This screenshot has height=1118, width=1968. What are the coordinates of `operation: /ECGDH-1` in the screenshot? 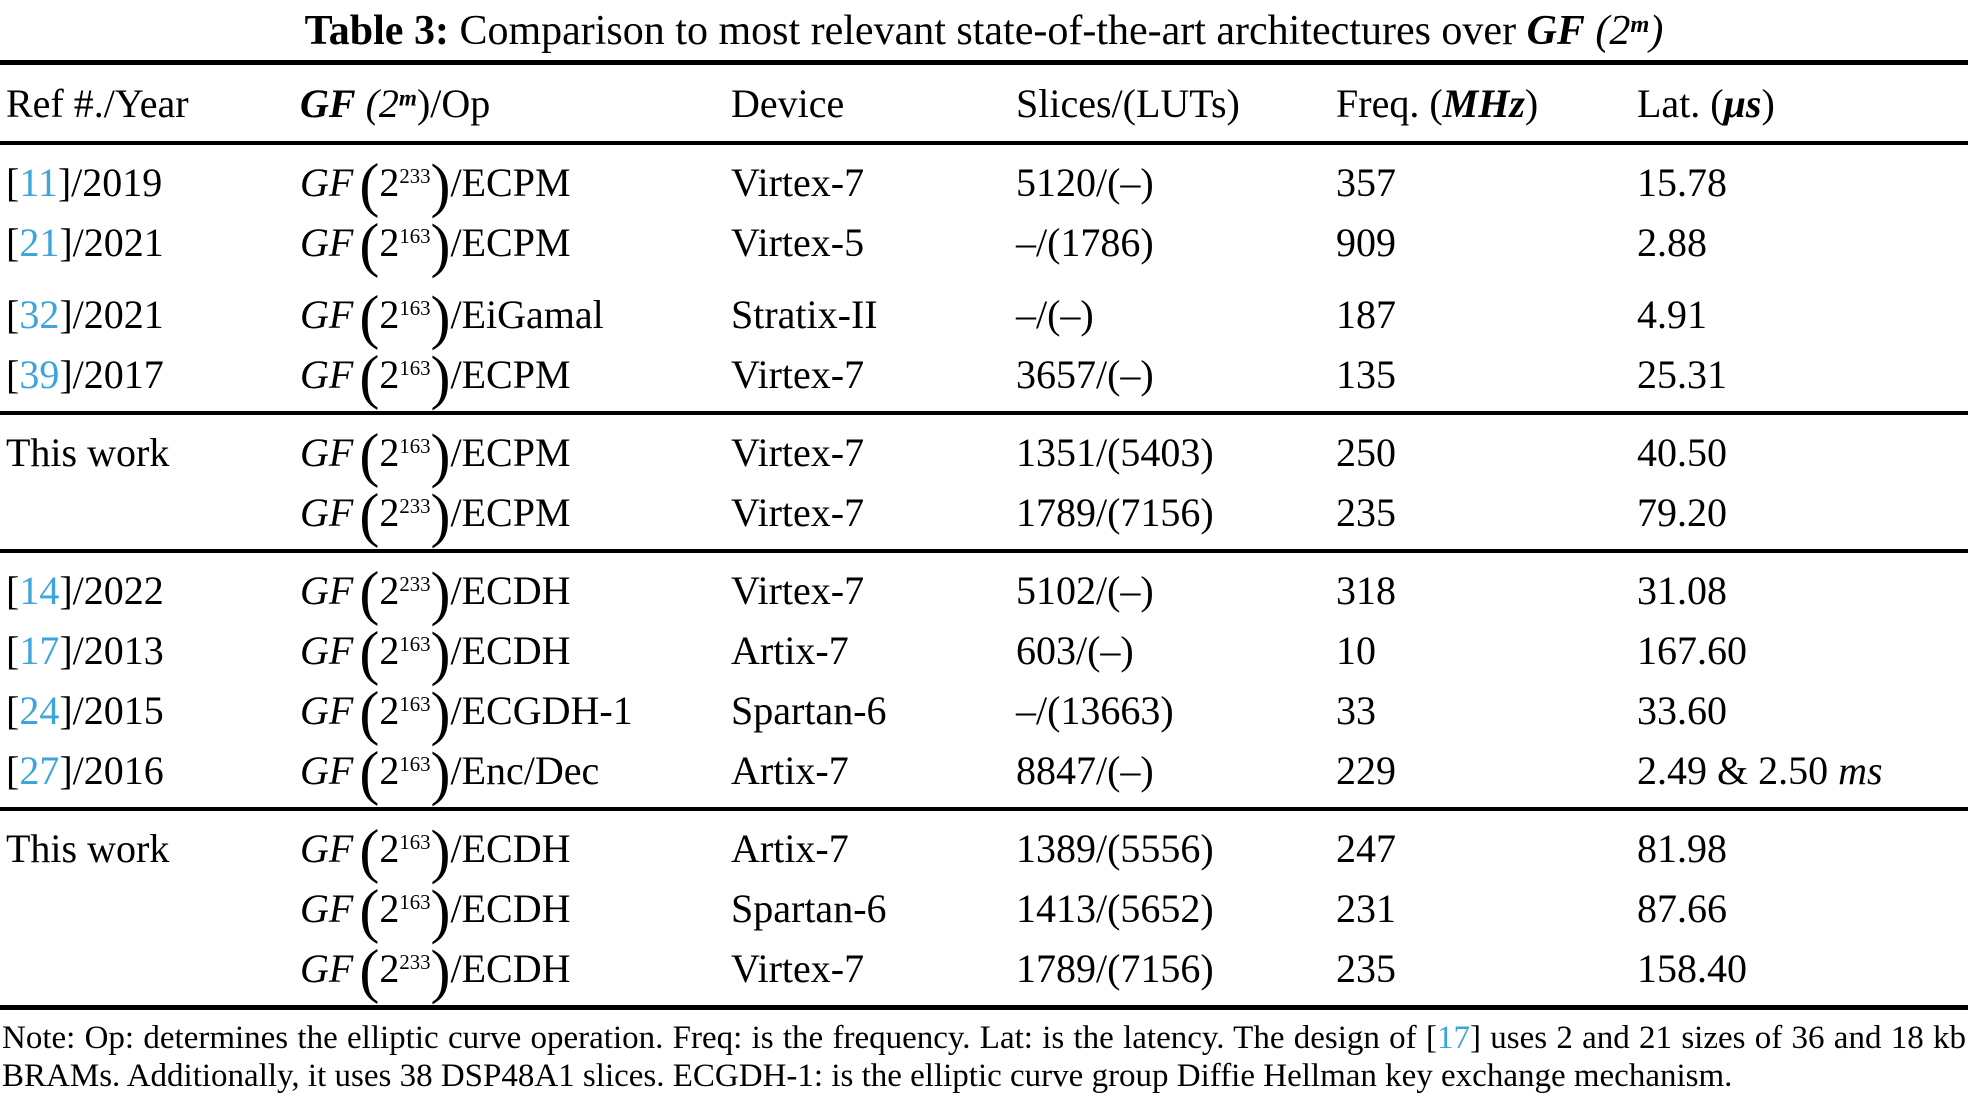 It's located at (541, 710).